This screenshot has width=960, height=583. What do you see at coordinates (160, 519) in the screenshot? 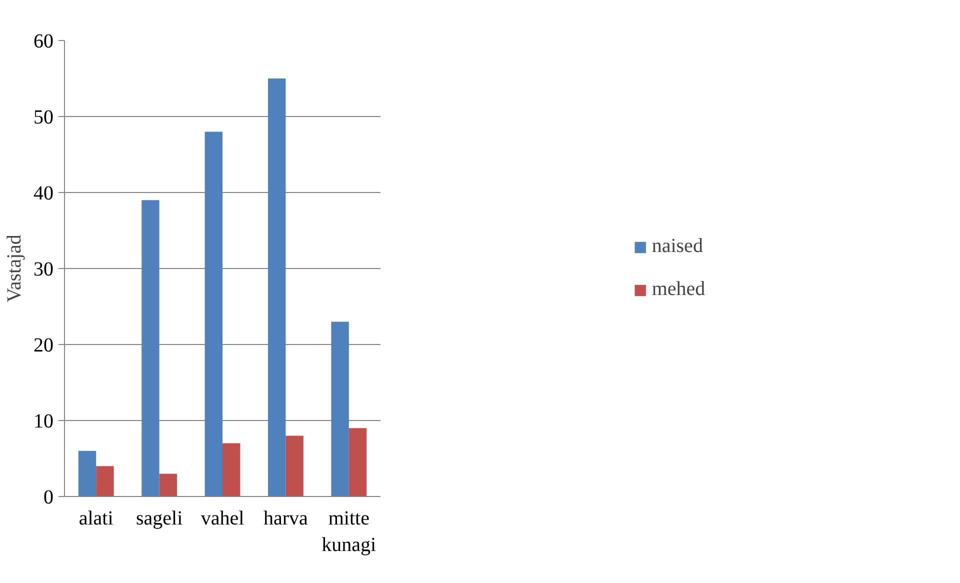
I see `x-tick-label: sageli` at bounding box center [160, 519].